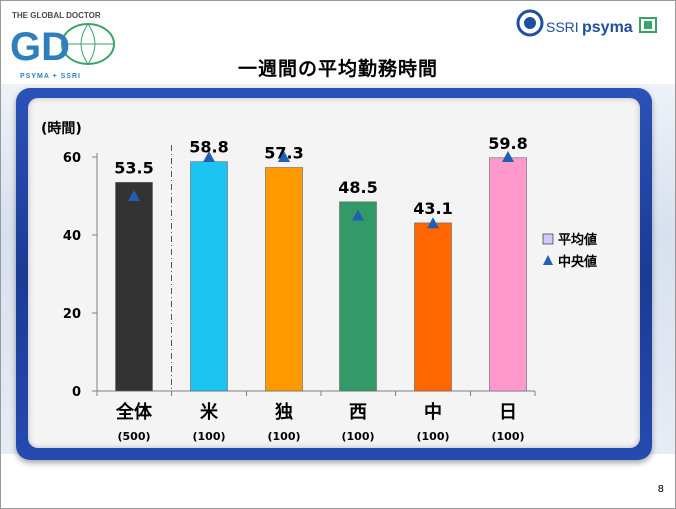 This screenshot has width=676, height=509. What do you see at coordinates (562, 27) in the screenshot?
I see `logo-ssri-text: SSRI` at bounding box center [562, 27].